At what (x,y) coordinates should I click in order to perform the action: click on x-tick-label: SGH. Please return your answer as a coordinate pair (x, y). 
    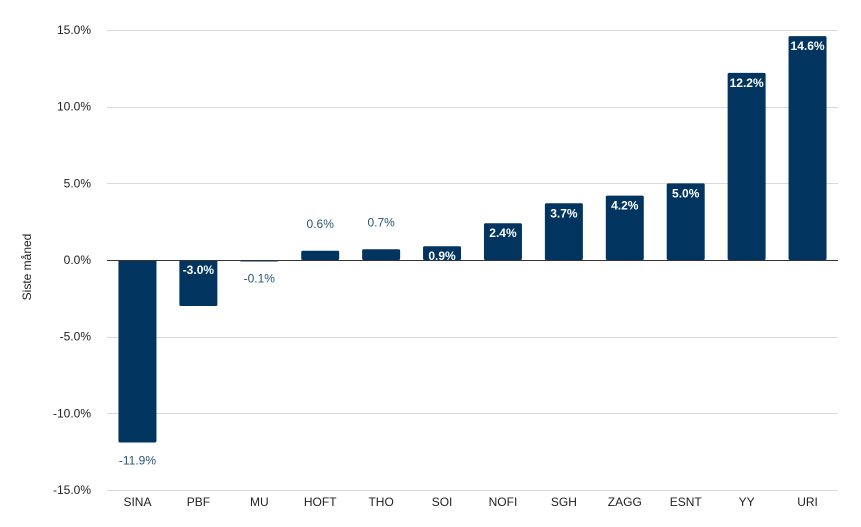
    Looking at the image, I should click on (564, 502).